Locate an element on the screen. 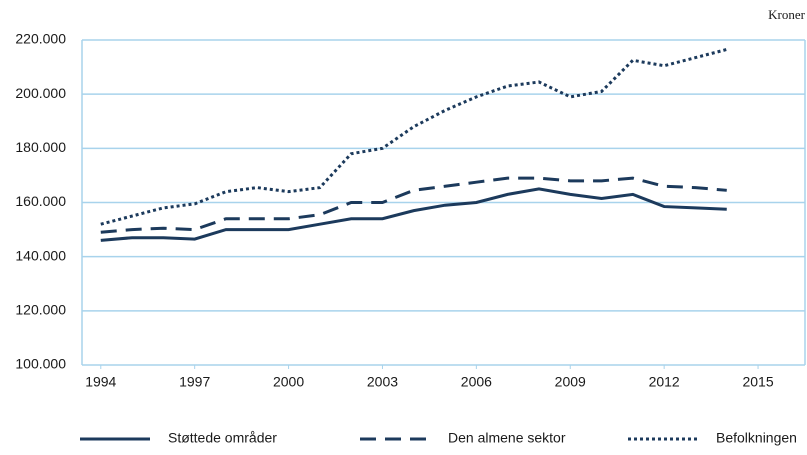 The width and height of the screenshot is (807, 455). legend-label: Den almene sektor is located at coordinates (507, 438).